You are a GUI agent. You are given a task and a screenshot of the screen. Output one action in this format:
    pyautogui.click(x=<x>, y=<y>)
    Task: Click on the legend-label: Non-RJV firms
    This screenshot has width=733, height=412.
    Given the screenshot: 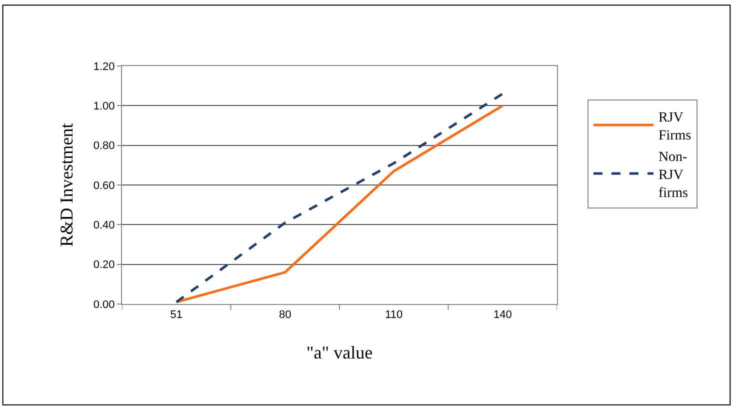 What is the action you would take?
    pyautogui.click(x=673, y=176)
    